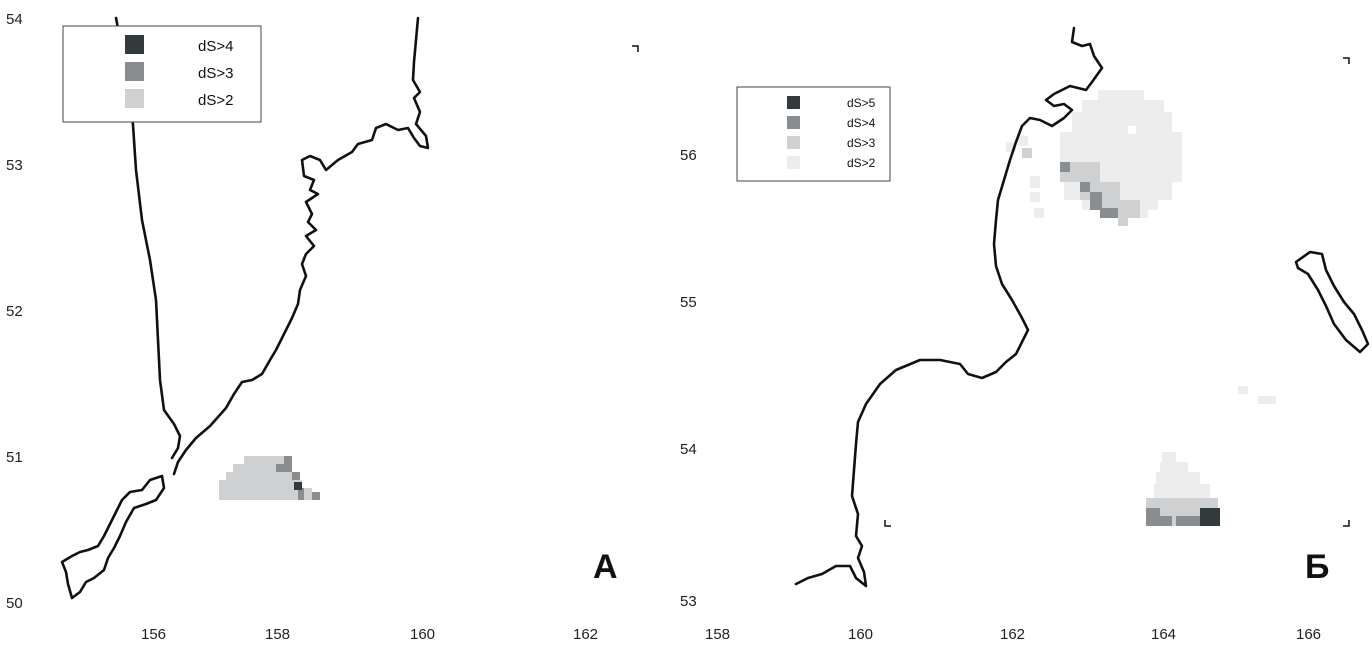 The width and height of the screenshot is (1372, 646). Describe the element at coordinates (113, 537) in the screenshot. I see `island-paramushir` at that location.